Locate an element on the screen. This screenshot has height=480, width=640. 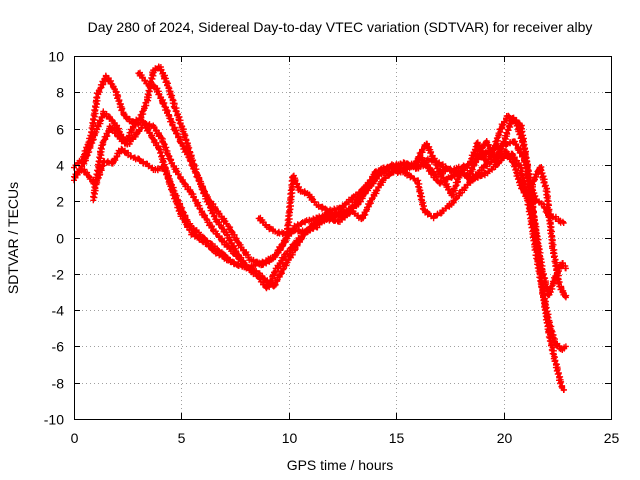
x-tick-label: 0 is located at coordinates (75, 438).